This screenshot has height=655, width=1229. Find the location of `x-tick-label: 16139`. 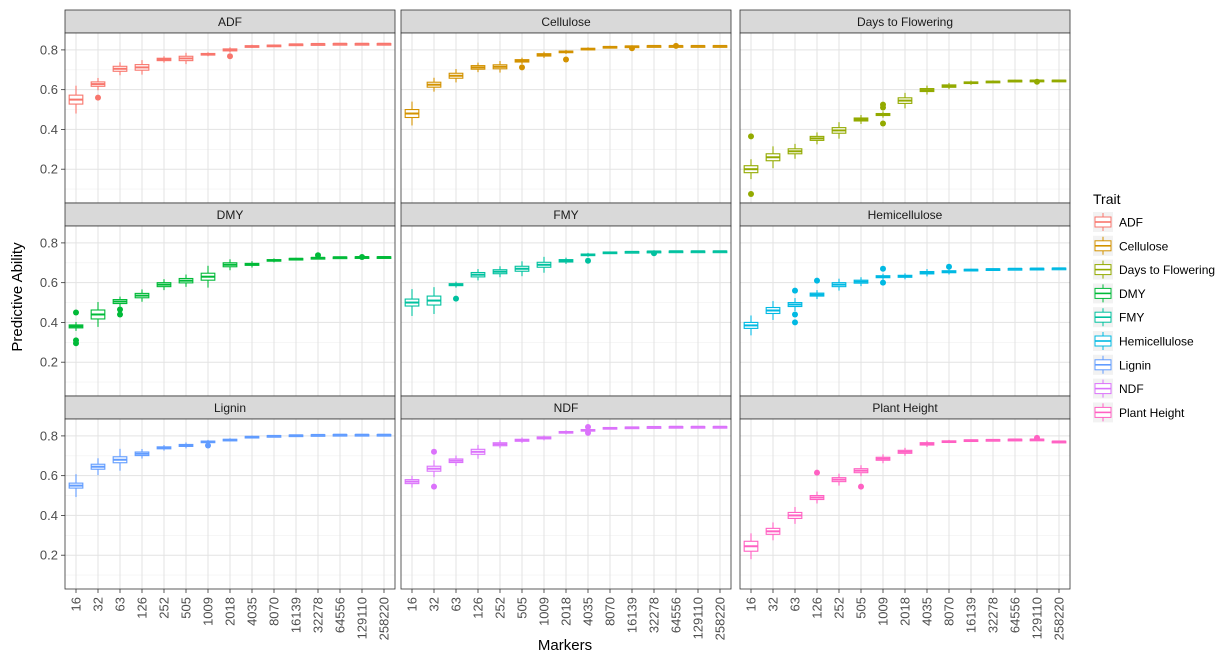

x-tick-label: 16139 is located at coordinates (632, 615).